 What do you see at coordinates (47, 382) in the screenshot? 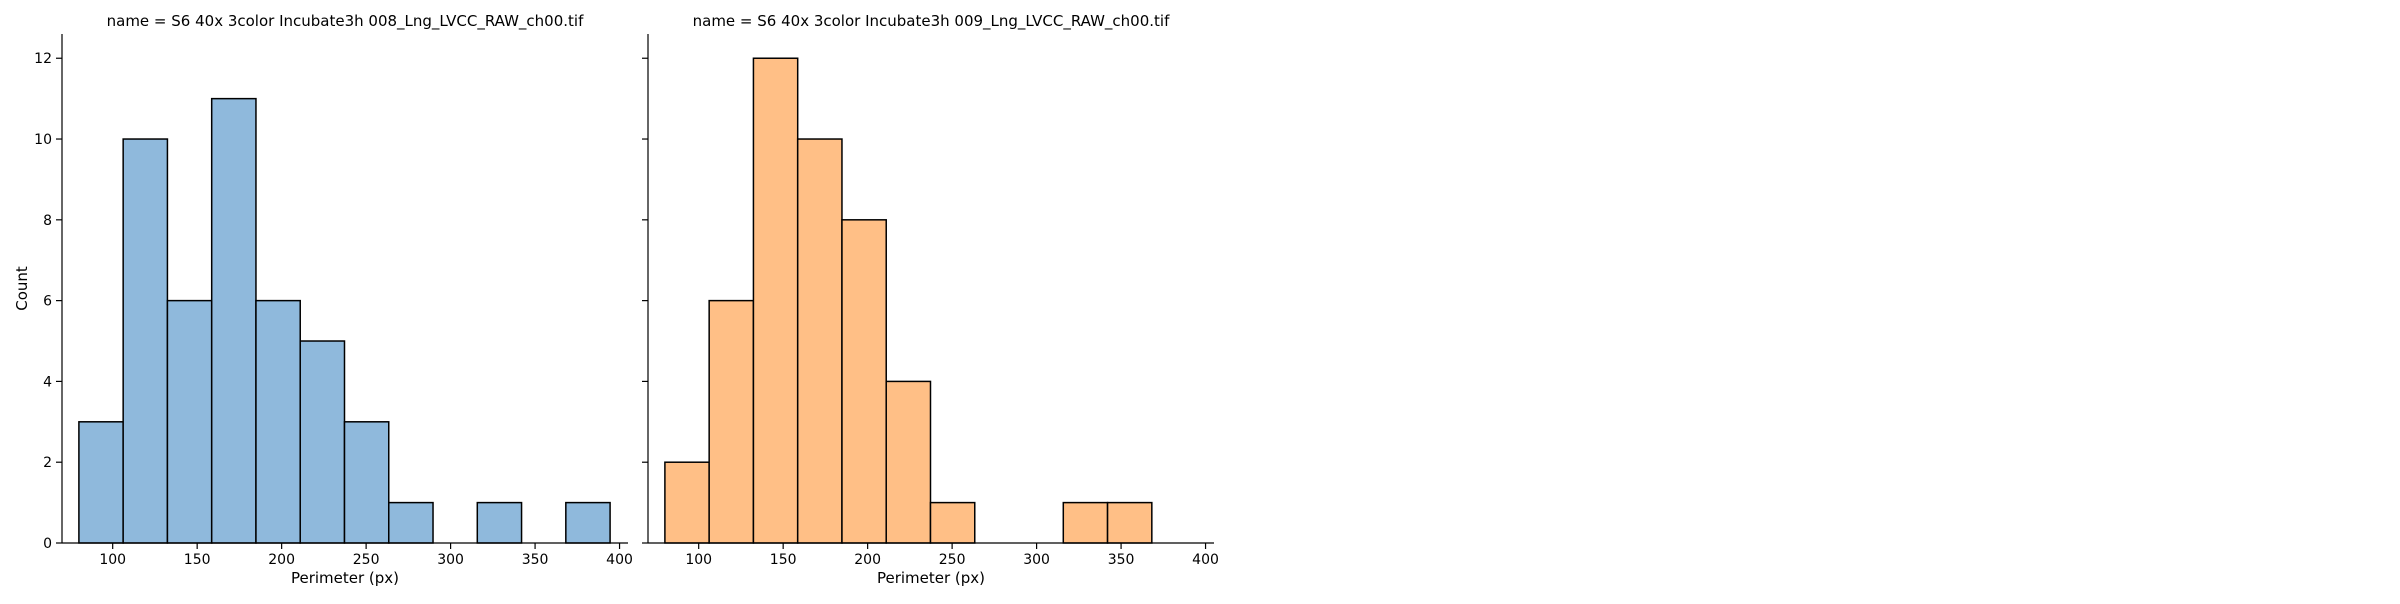
I see `y-tick-label: 4` at bounding box center [47, 382].